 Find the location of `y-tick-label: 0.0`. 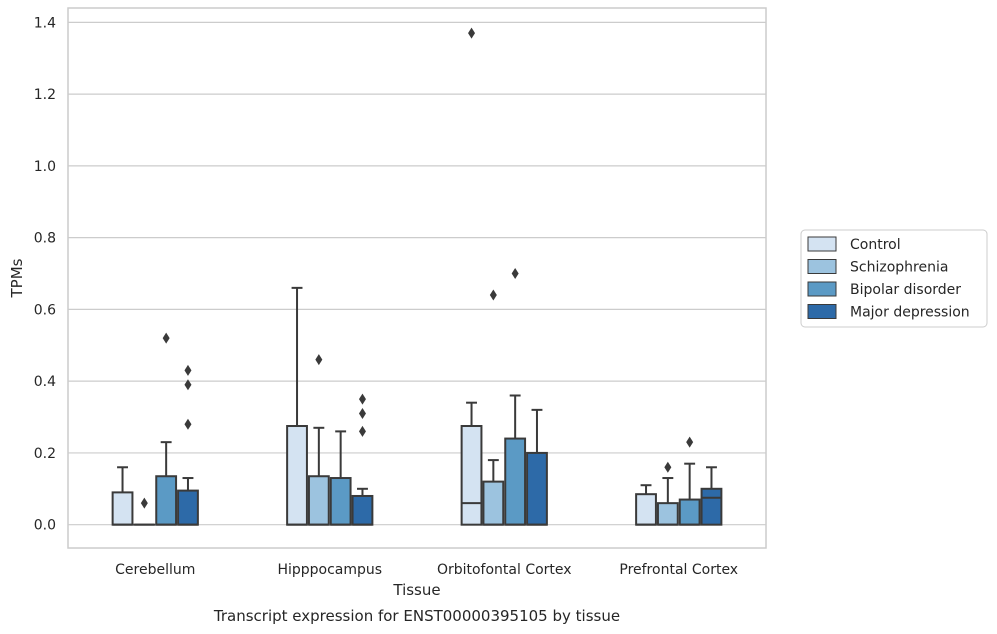

y-tick-label: 0.0 is located at coordinates (45, 526).